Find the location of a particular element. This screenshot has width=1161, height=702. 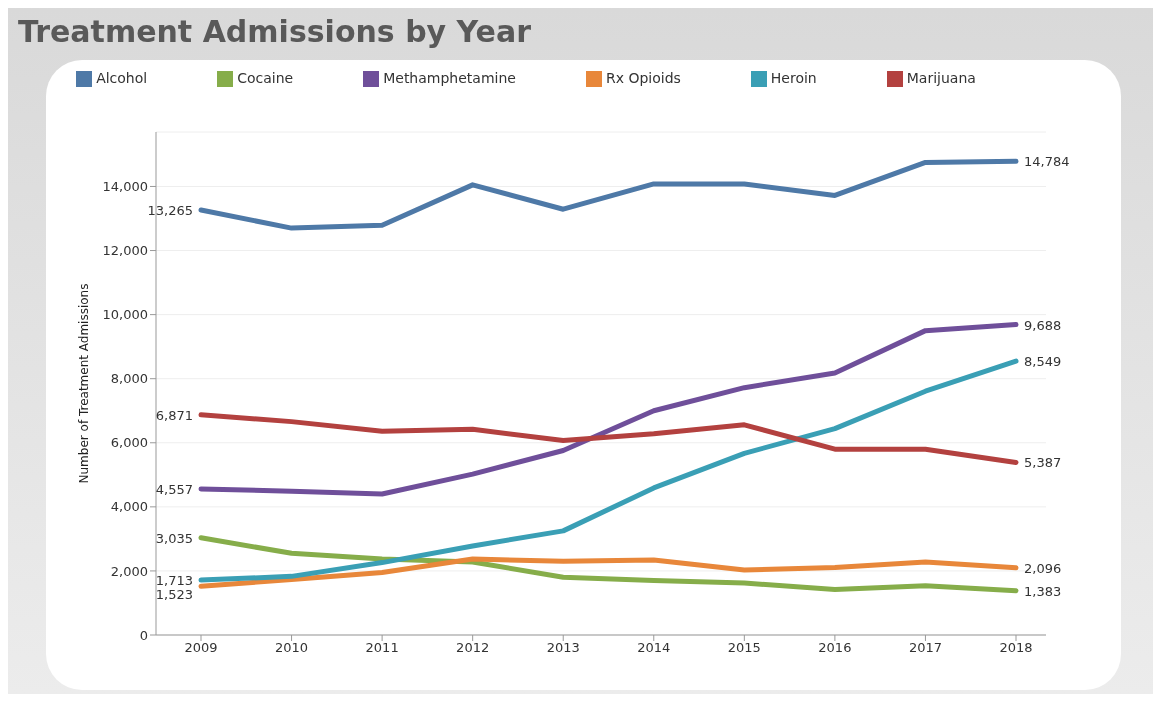

data-label: 14,784 is located at coordinates (1047, 162).